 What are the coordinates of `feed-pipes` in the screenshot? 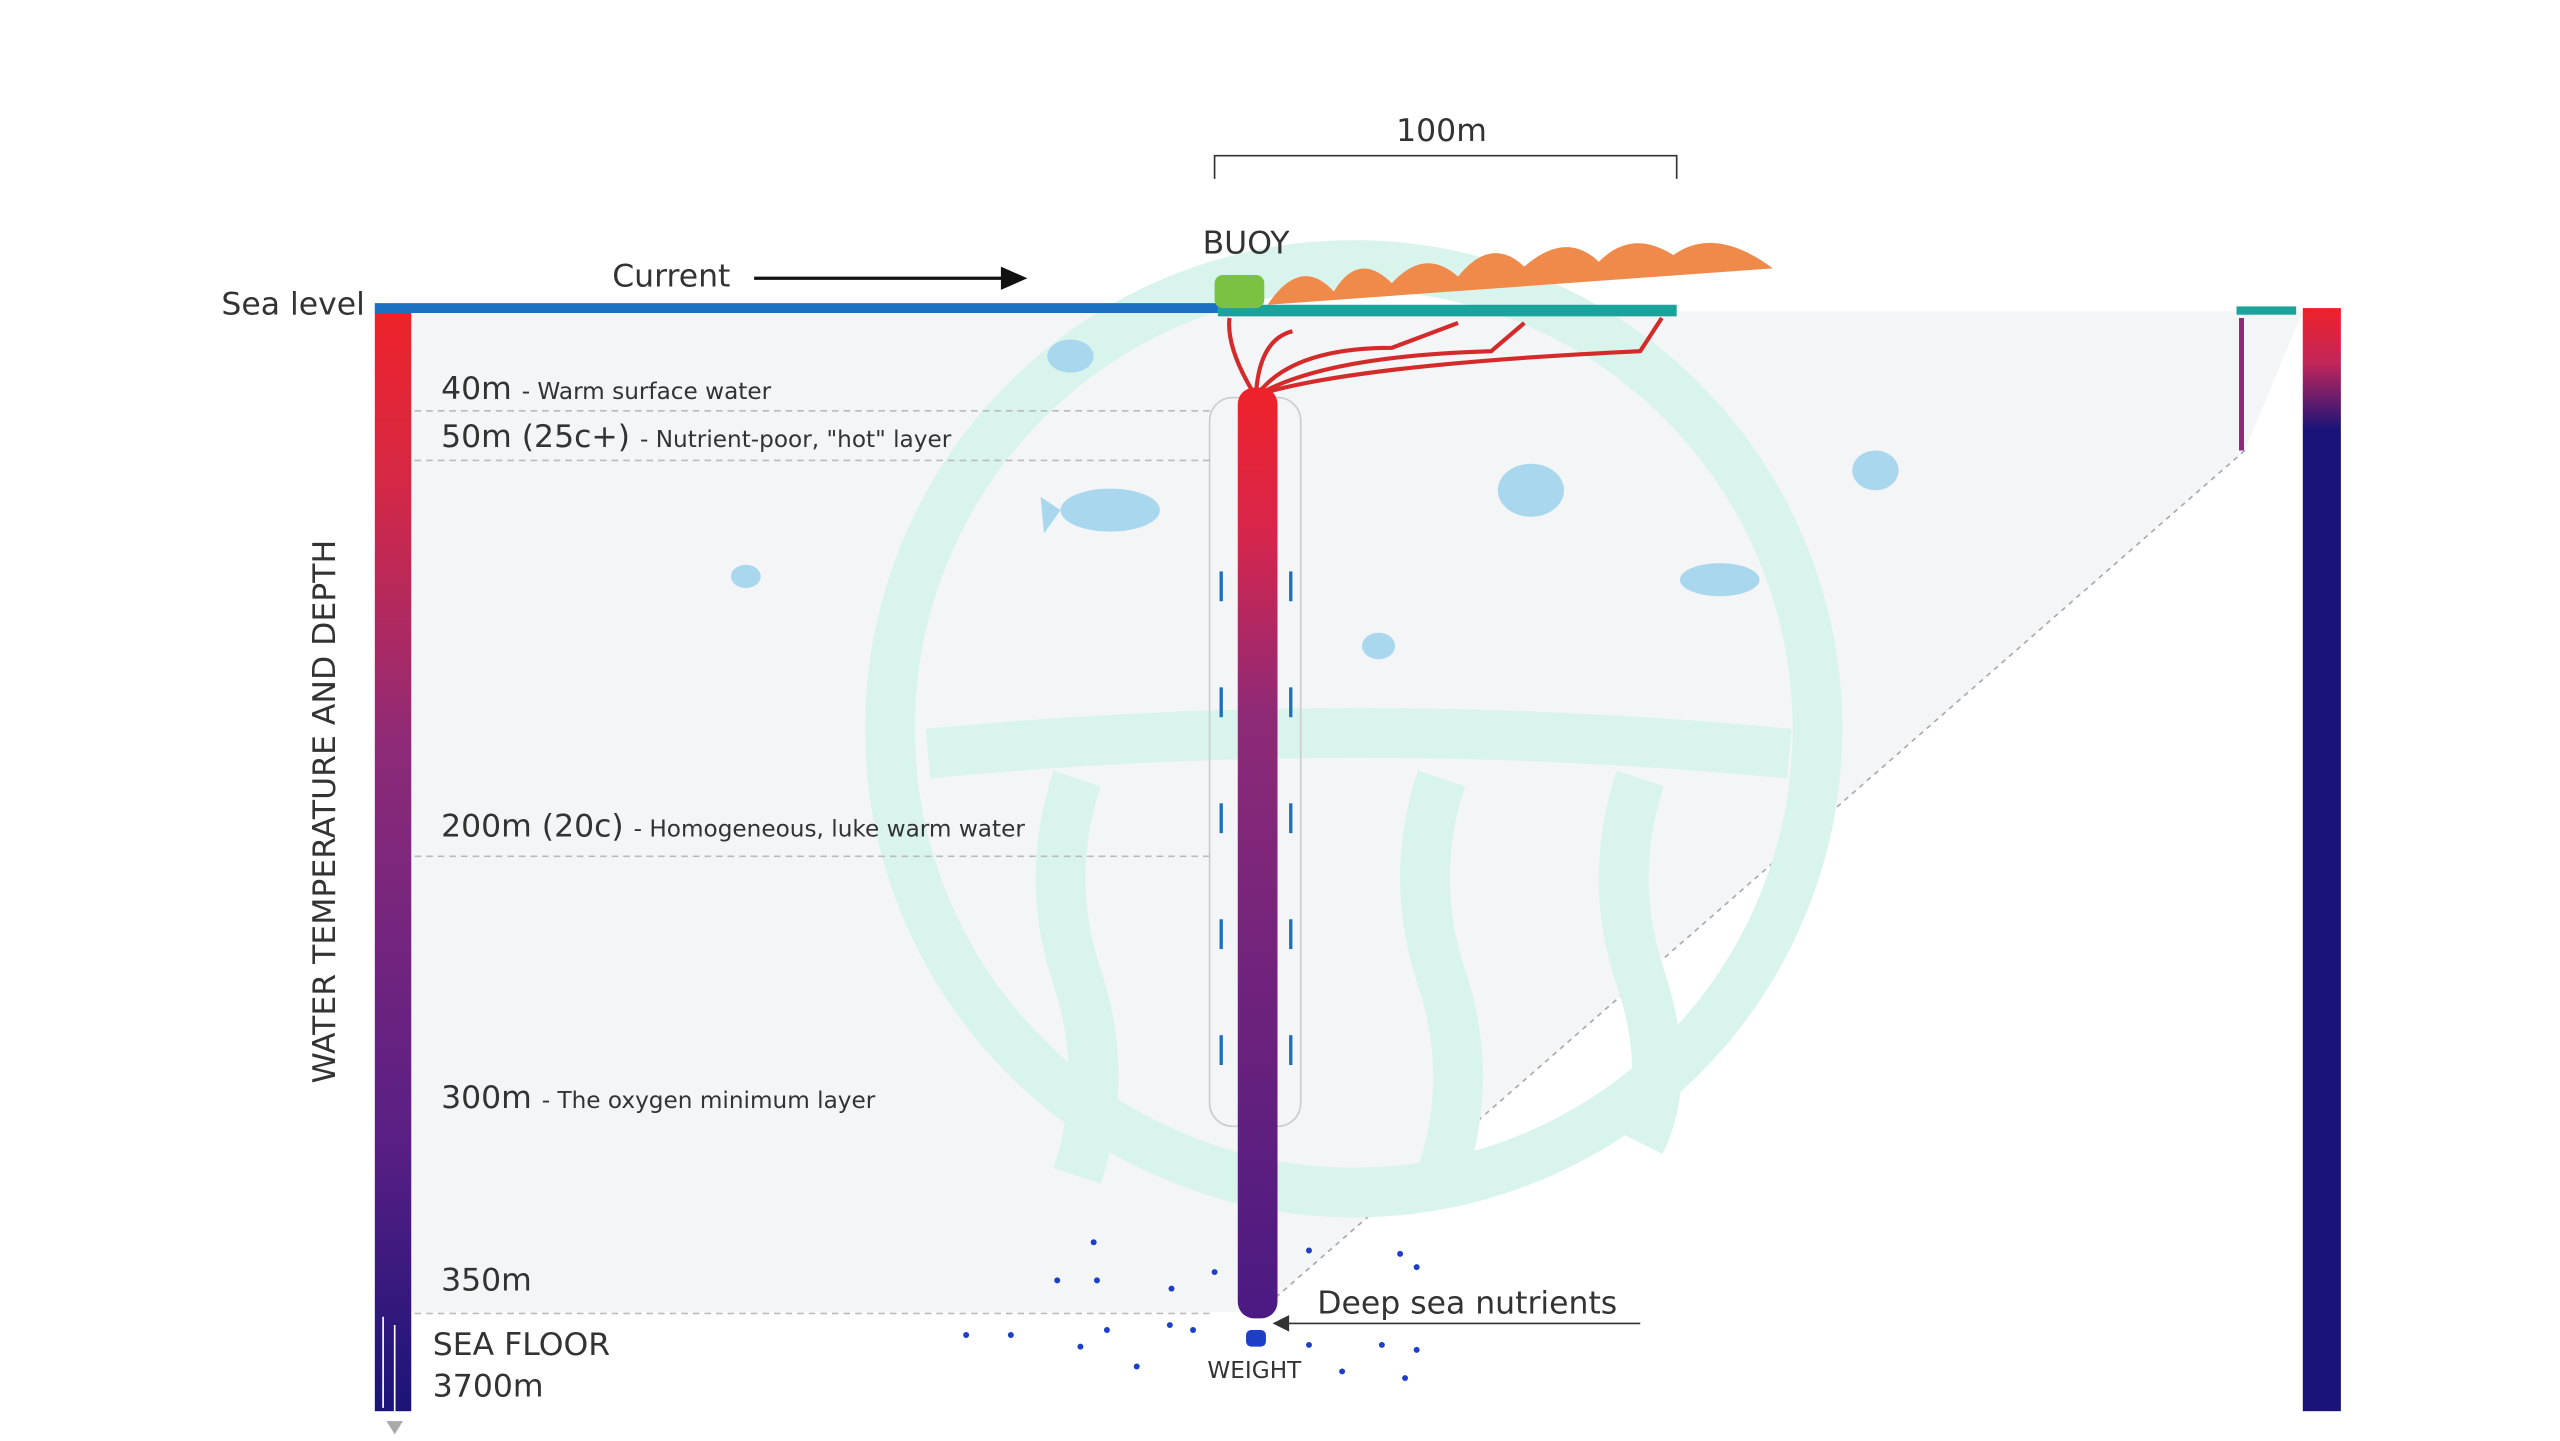 It's located at (1445, 356).